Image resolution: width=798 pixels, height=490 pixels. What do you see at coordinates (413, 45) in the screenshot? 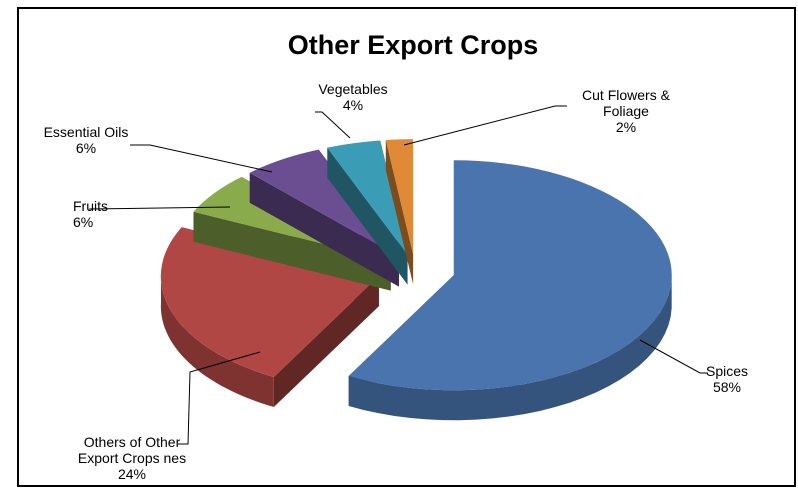
I see `chart-title: Other Export Crops` at bounding box center [413, 45].